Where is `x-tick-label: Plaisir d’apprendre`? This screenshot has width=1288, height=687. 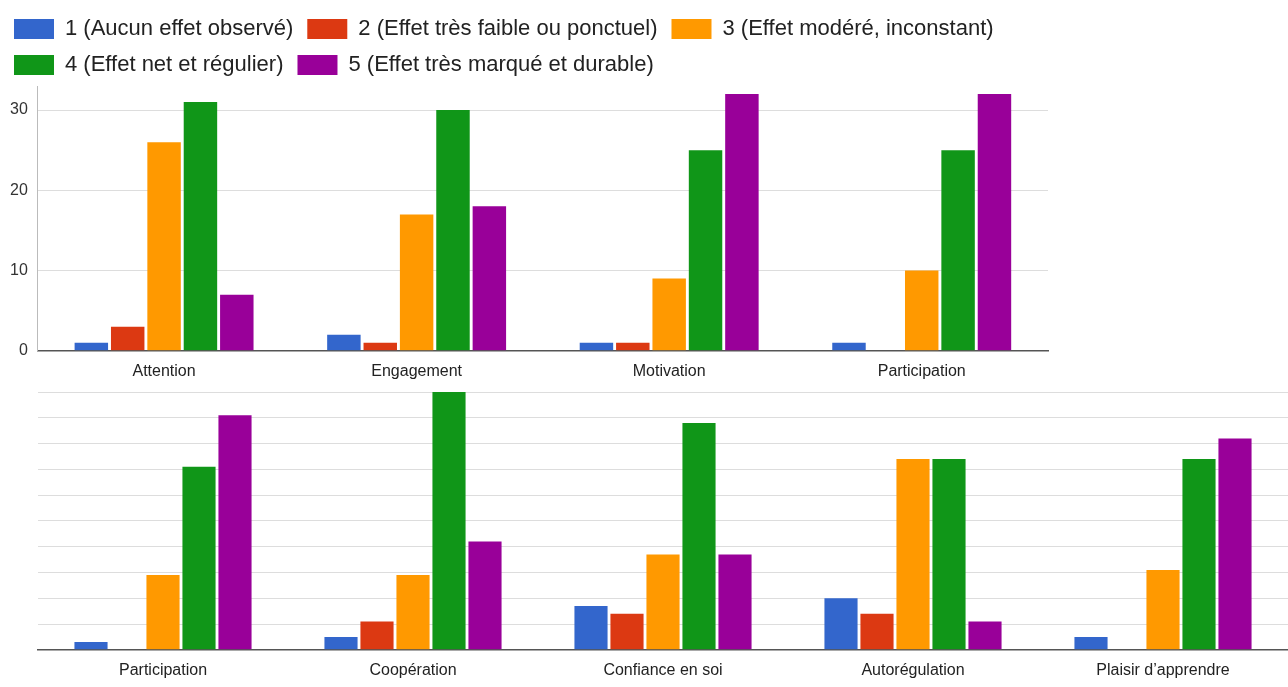
x-tick-label: Plaisir d’apprendre is located at coordinates (1163, 669).